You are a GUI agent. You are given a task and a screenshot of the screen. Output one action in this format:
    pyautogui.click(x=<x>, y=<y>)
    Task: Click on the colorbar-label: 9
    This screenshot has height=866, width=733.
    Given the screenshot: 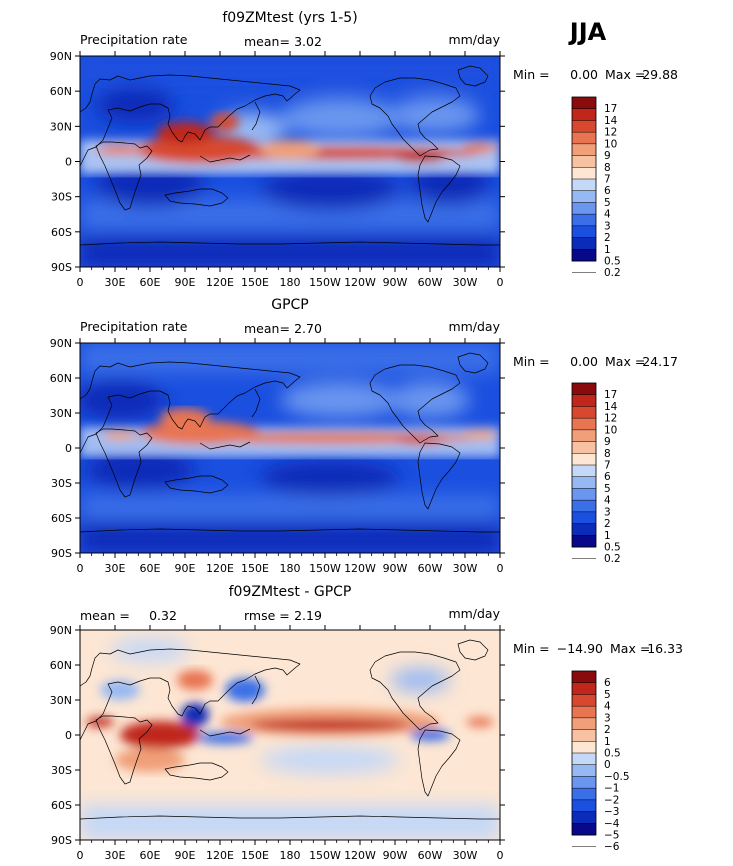 What is the action you would take?
    pyautogui.click(x=607, y=442)
    